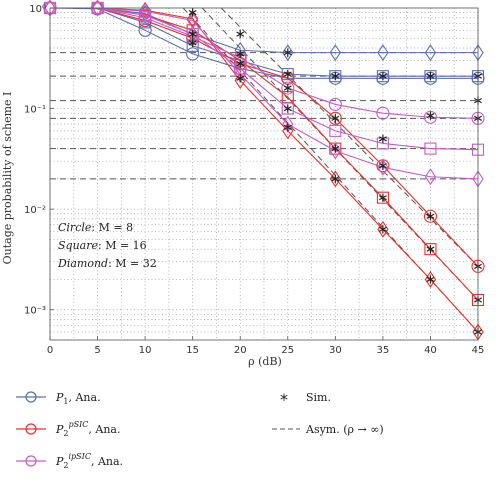 The height and width of the screenshot is (487, 500). What do you see at coordinates (37, 9) in the screenshot?
I see `y-tick-label: 10⁰` at bounding box center [37, 9].